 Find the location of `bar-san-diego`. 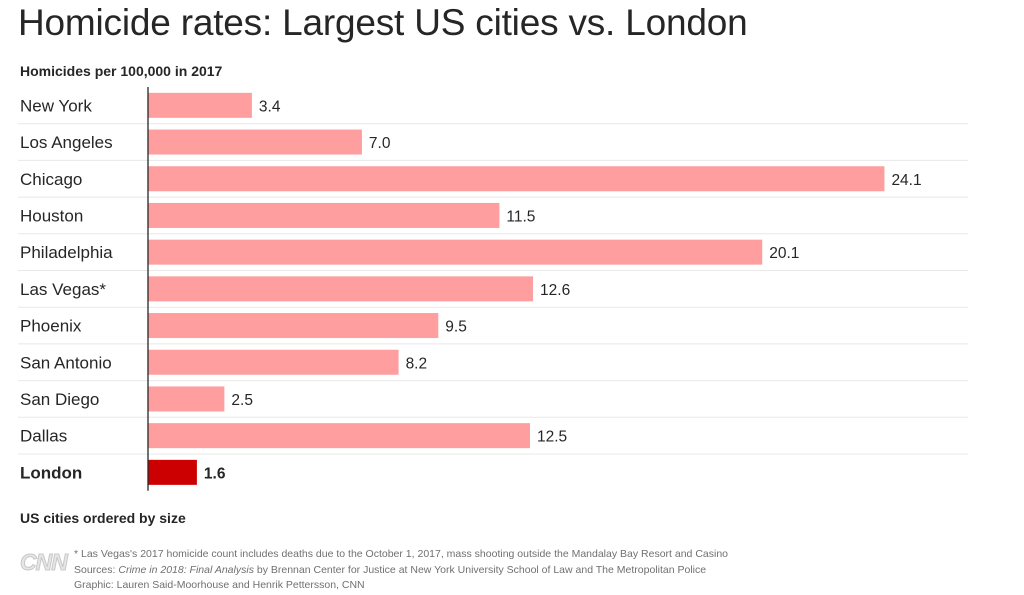

bar-san-diego is located at coordinates (186, 399).